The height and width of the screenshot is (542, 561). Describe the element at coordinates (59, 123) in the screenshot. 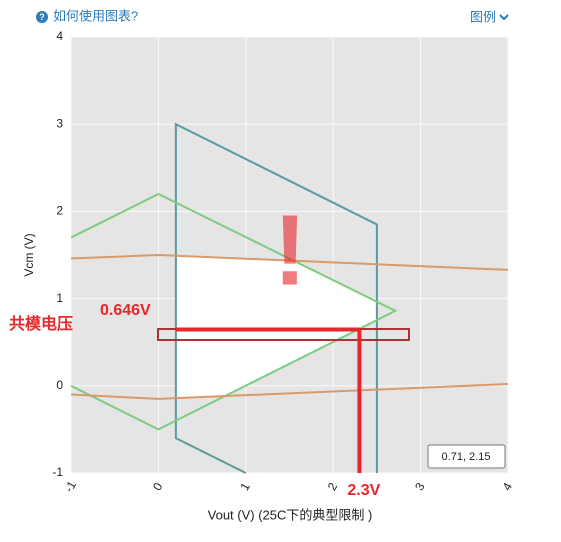

I see `y-tick-label: 3` at that location.